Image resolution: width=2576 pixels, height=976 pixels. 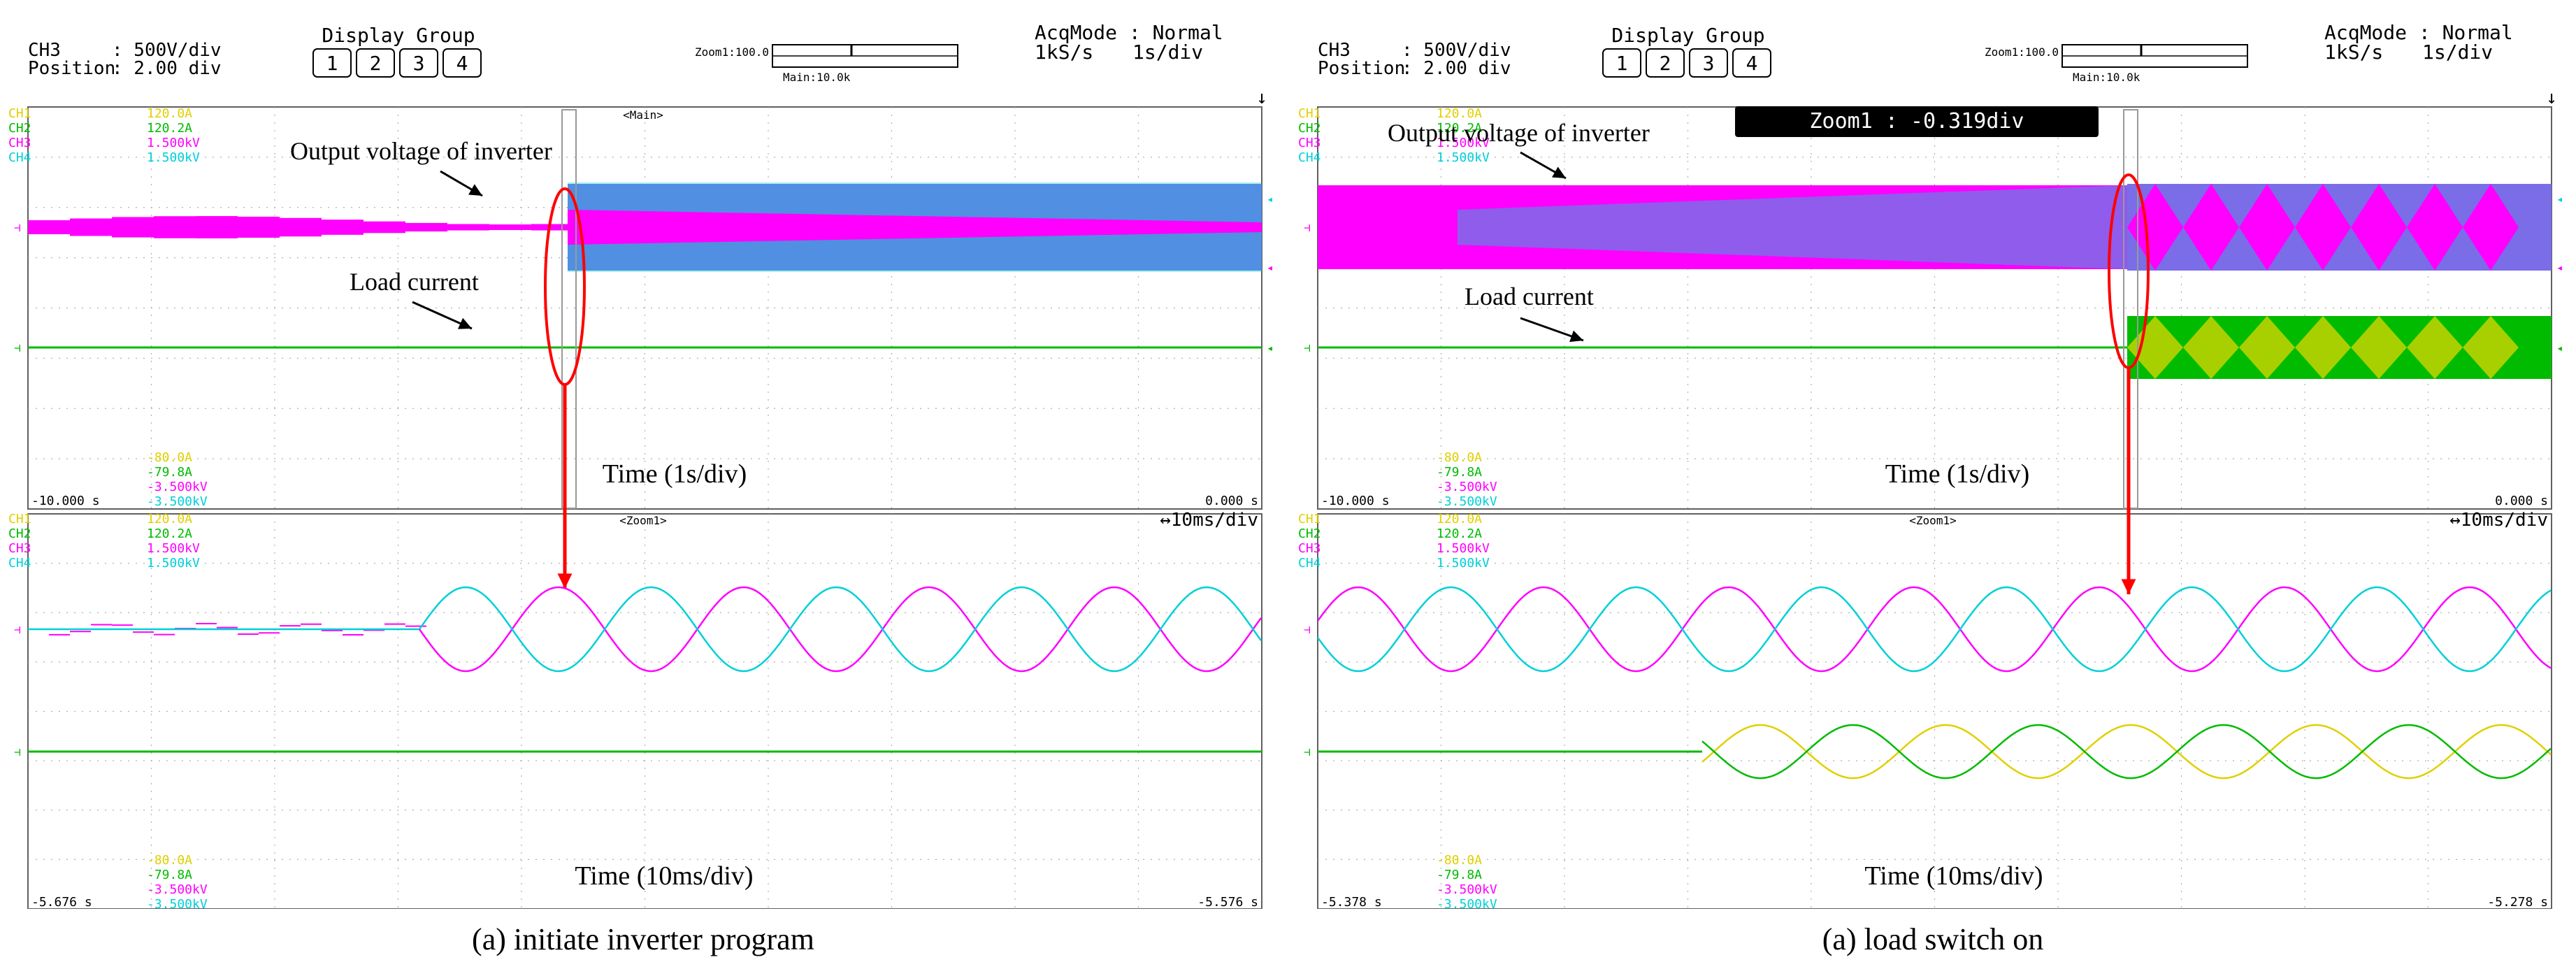 What do you see at coordinates (17, 630) in the screenshot?
I see `ch3-zoom-marker: ⊣` at bounding box center [17, 630].